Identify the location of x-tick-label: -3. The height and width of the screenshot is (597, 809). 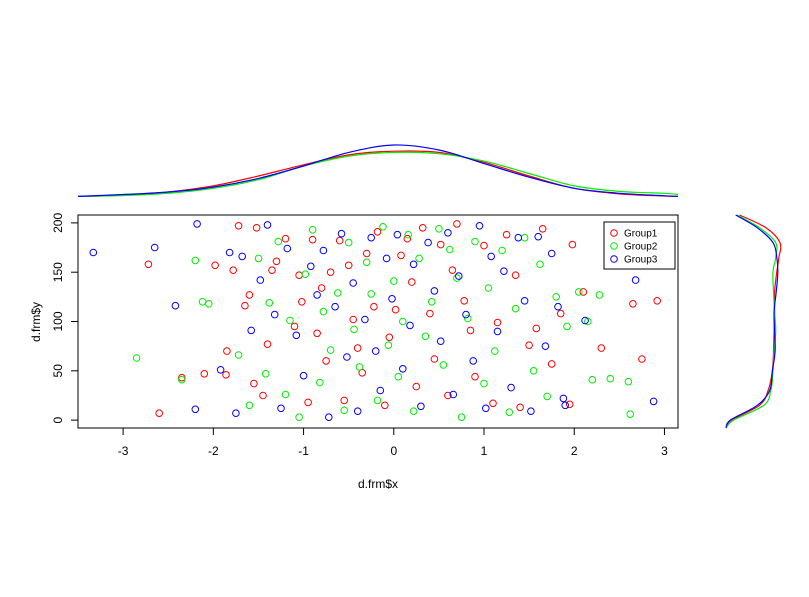
(123, 451).